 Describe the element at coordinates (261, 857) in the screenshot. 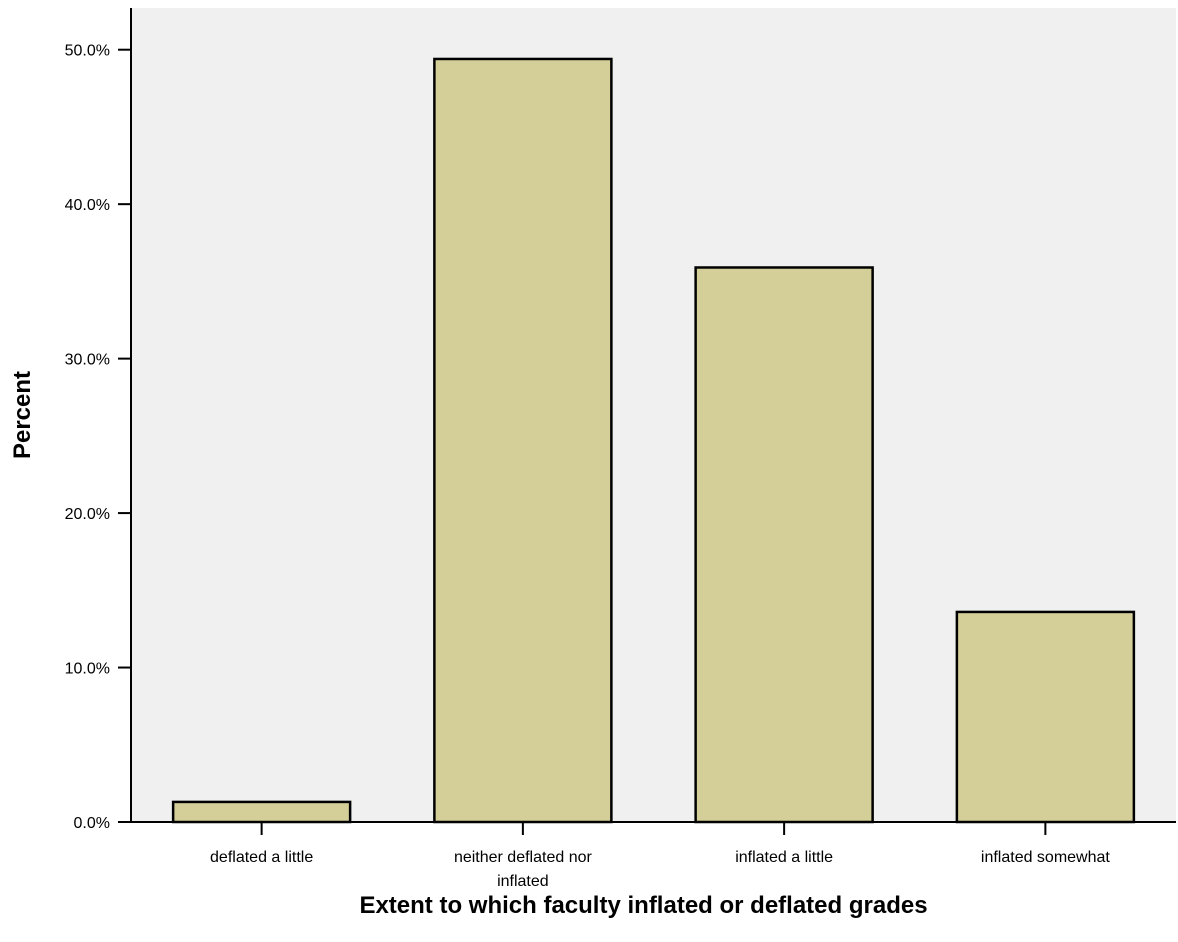

I see `x-tick-label: deflated a little` at that location.